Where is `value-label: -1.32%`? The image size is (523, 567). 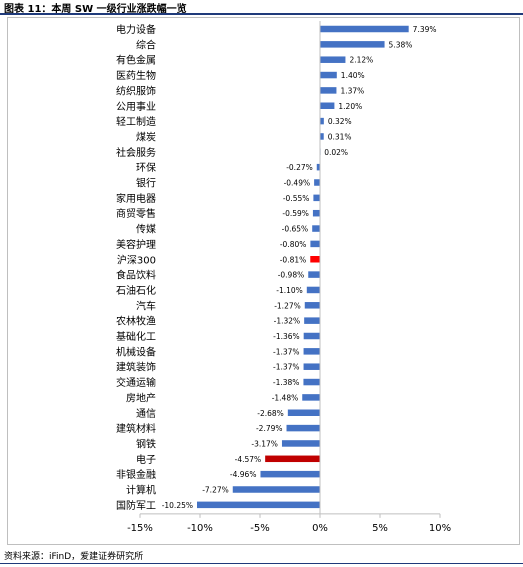 value-label: -1.32% is located at coordinates (287, 321).